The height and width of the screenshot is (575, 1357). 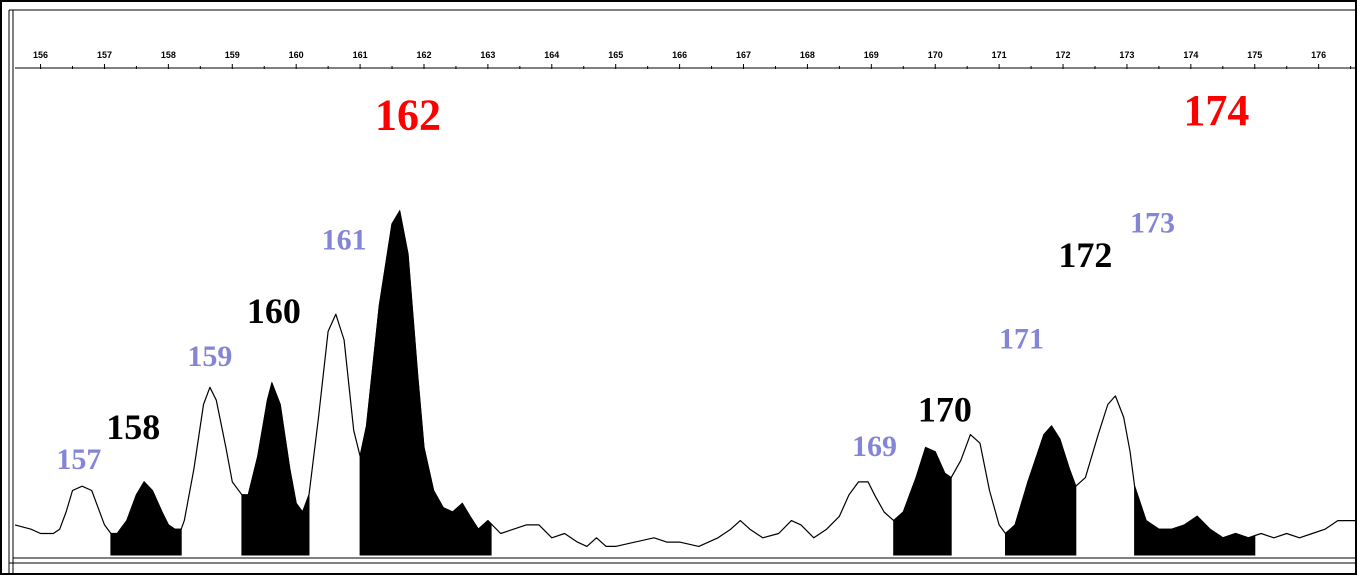 What do you see at coordinates (133, 427) in the screenshot?
I see `peak-label: 158` at bounding box center [133, 427].